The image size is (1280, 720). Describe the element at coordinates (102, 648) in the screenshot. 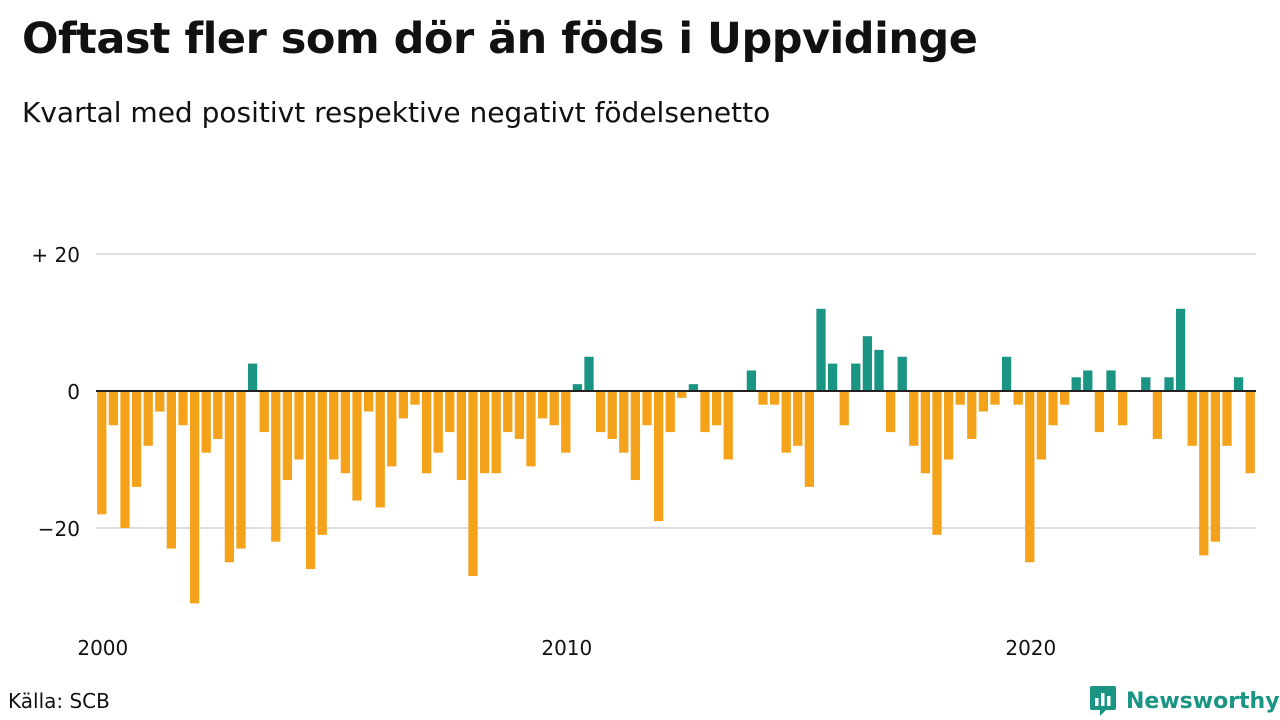

I see `x-tick-label: 2000` at that location.